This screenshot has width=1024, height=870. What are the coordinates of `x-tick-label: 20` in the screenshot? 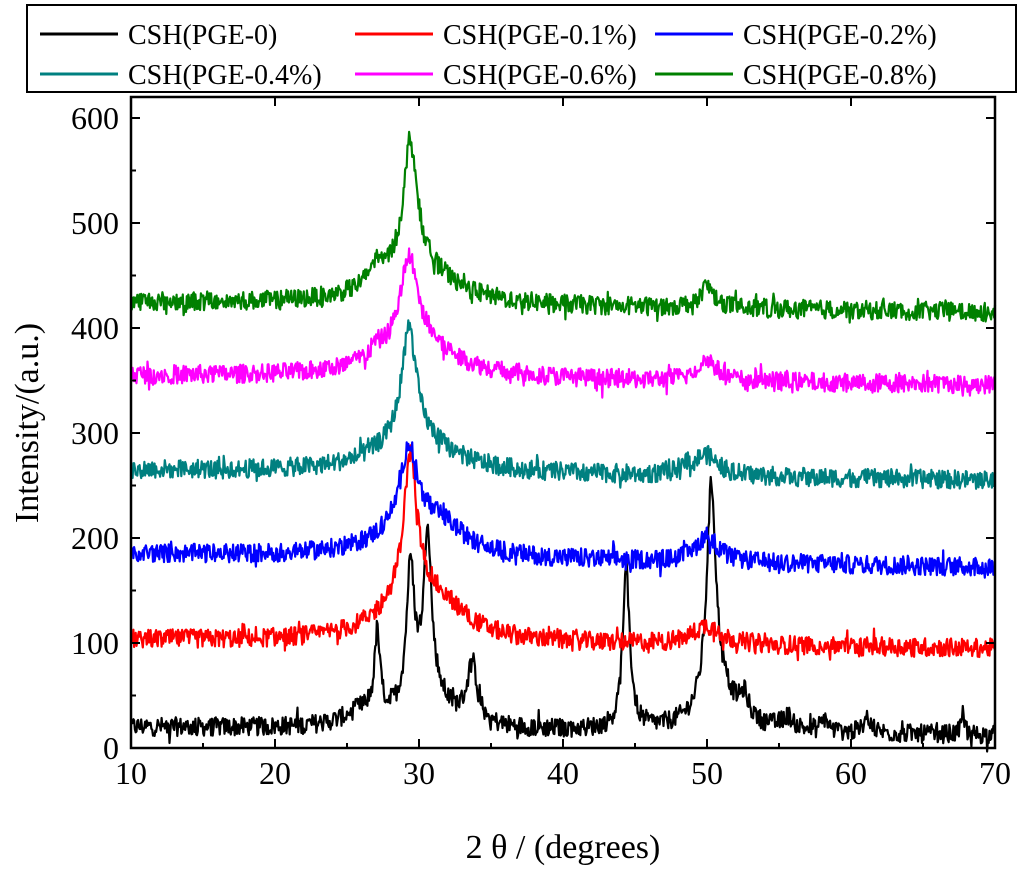 It's located at (275, 773).